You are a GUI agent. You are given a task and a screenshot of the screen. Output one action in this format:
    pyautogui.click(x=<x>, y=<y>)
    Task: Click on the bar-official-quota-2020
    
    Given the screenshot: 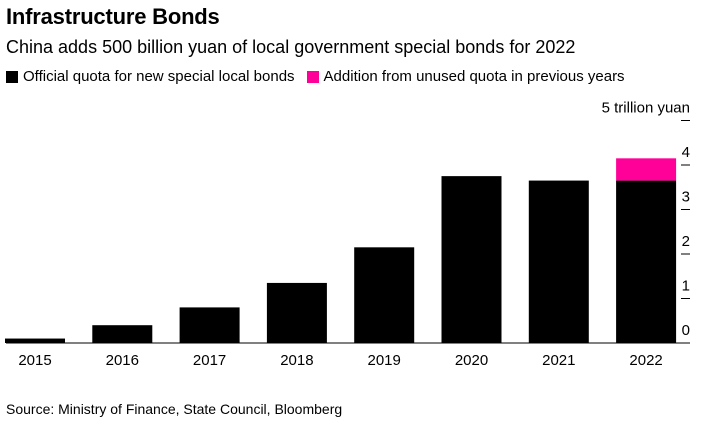 What is the action you would take?
    pyautogui.click(x=471, y=259)
    